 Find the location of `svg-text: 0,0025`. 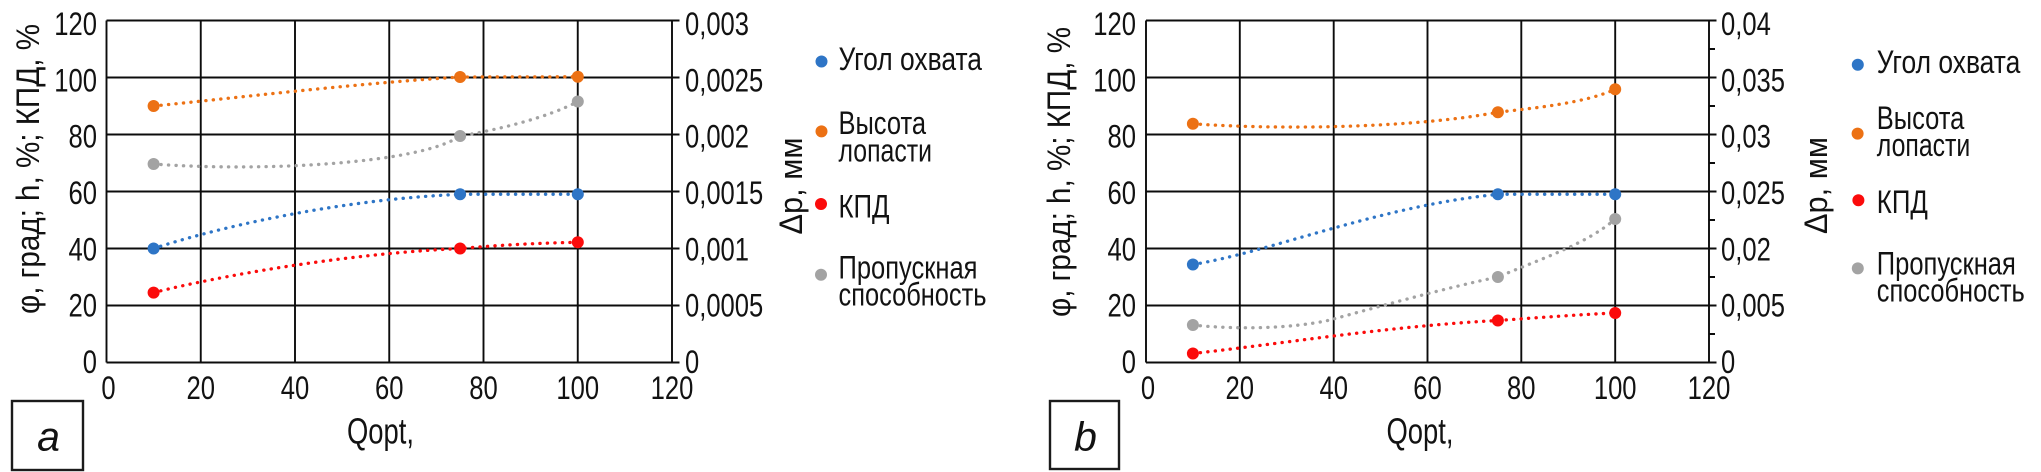

svg-text: 0,0025 is located at coordinates (724, 80).